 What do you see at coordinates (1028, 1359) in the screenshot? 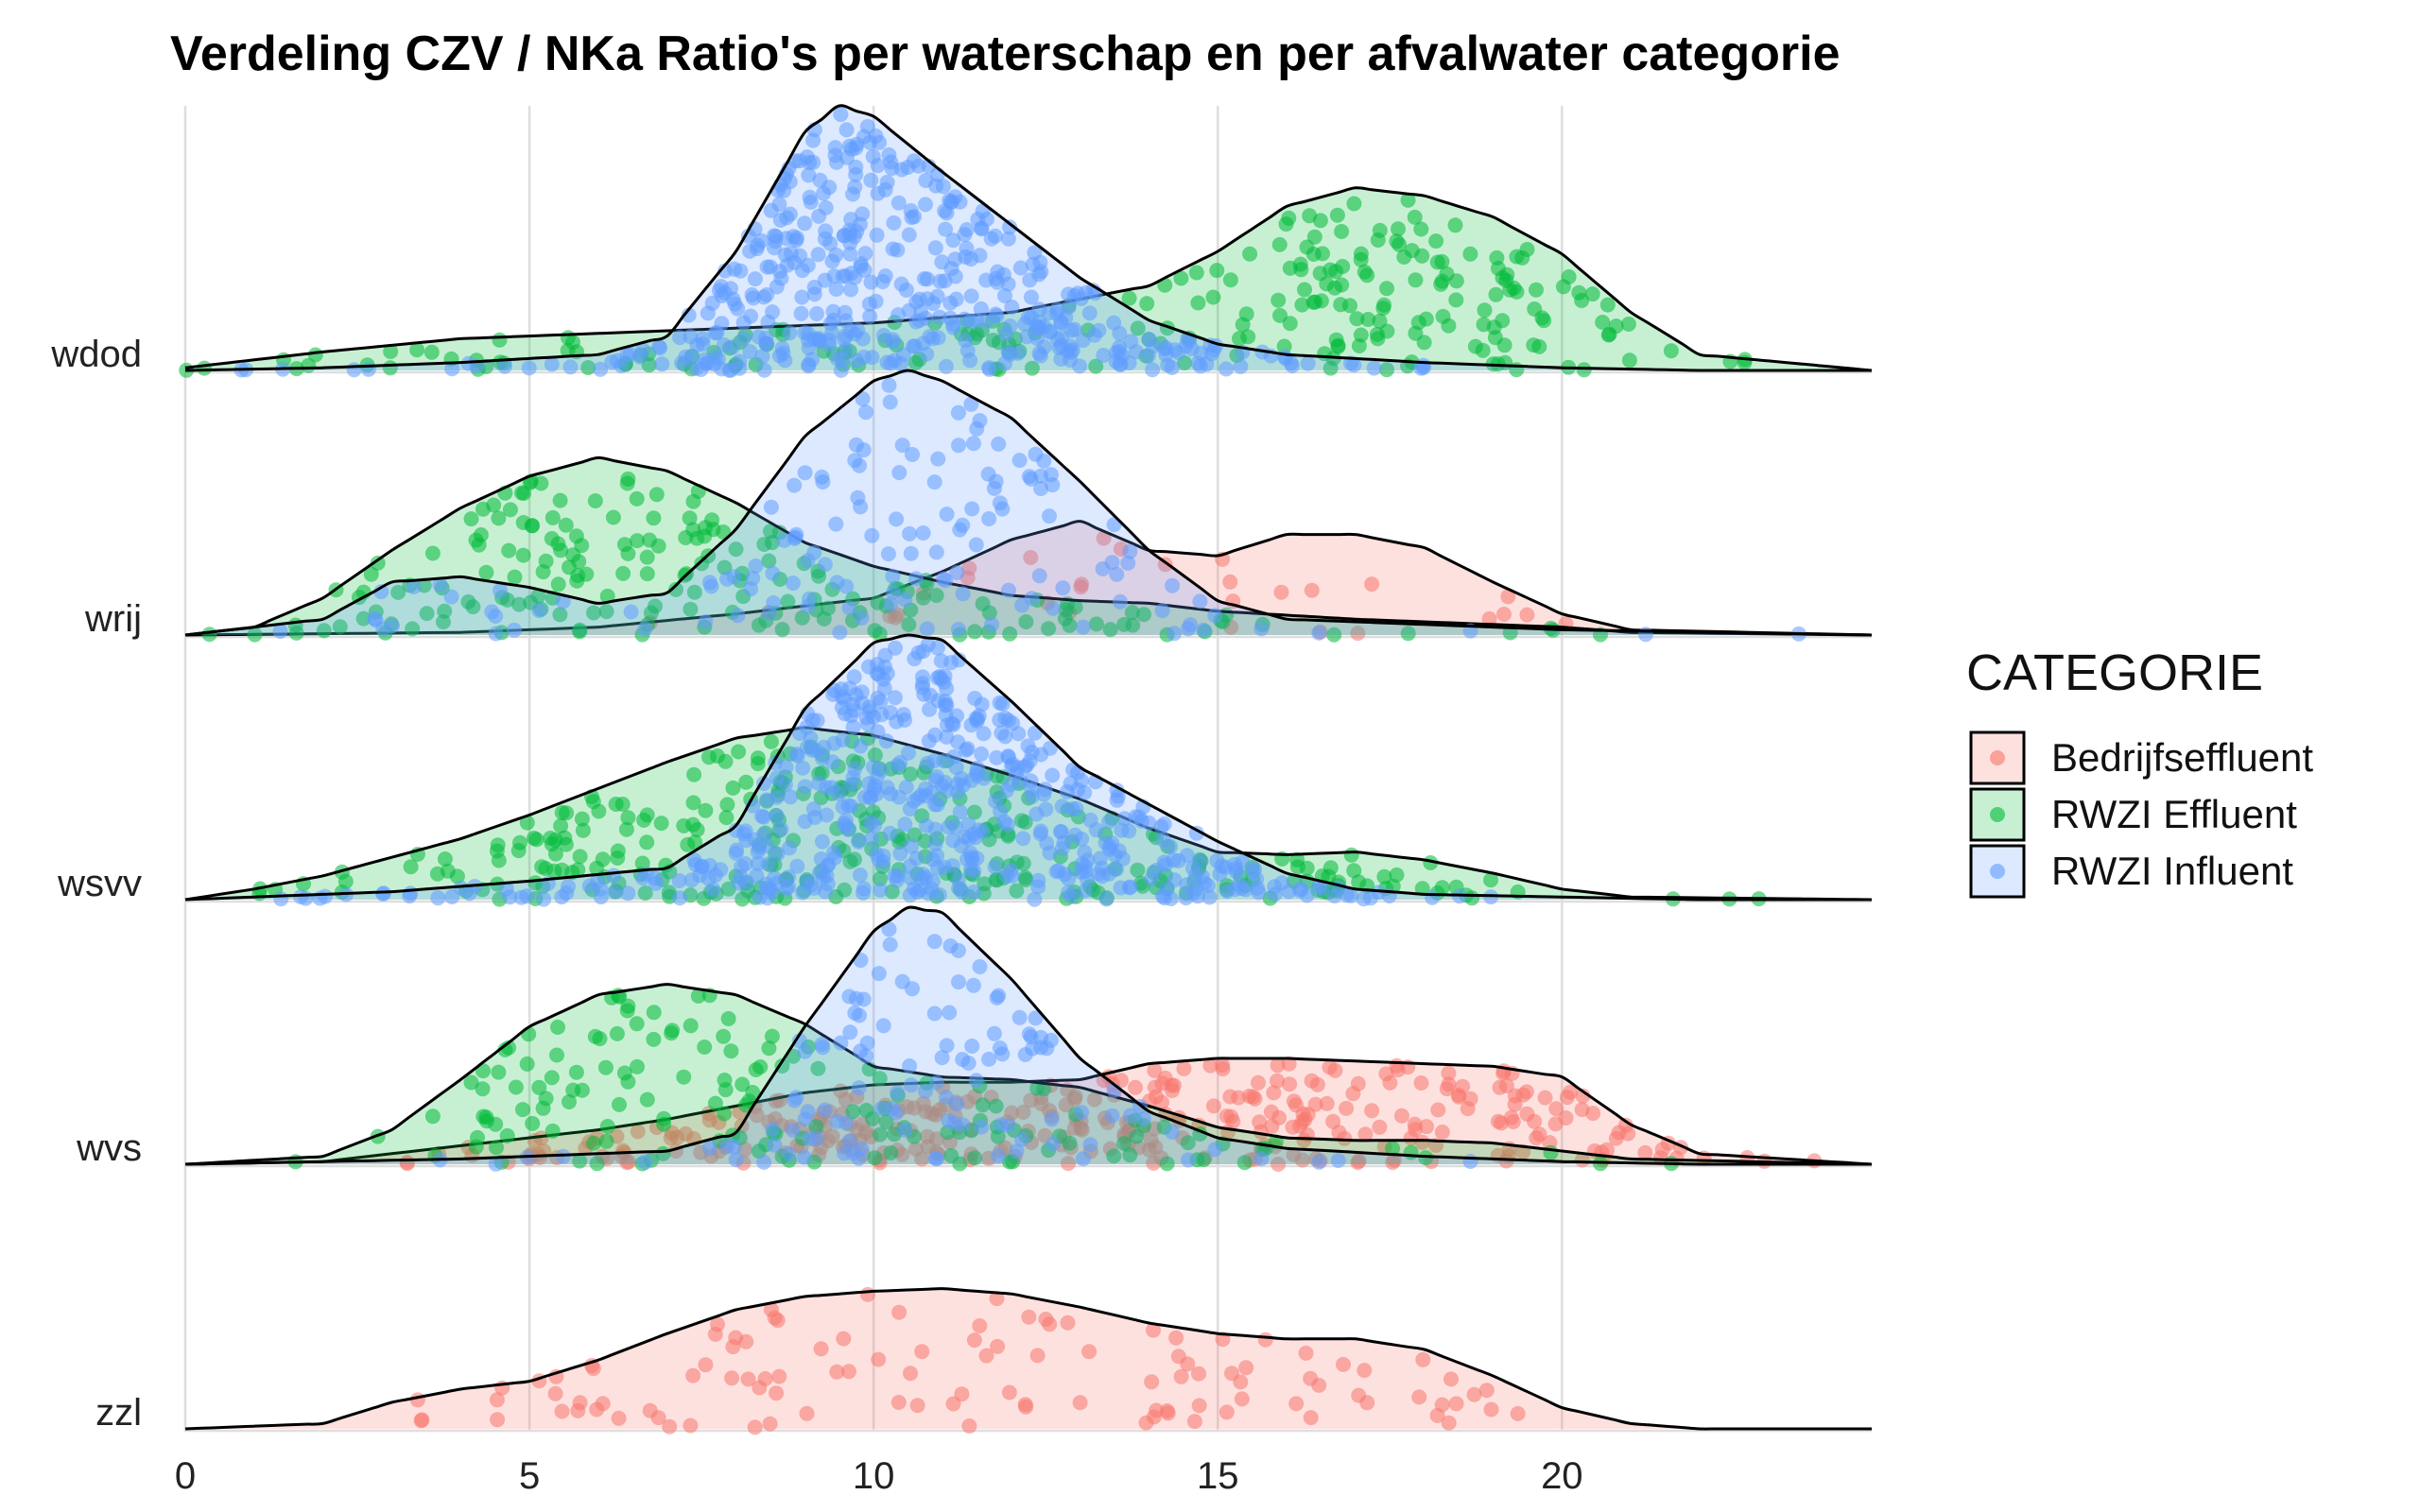
I see `density-line` at bounding box center [1028, 1359].